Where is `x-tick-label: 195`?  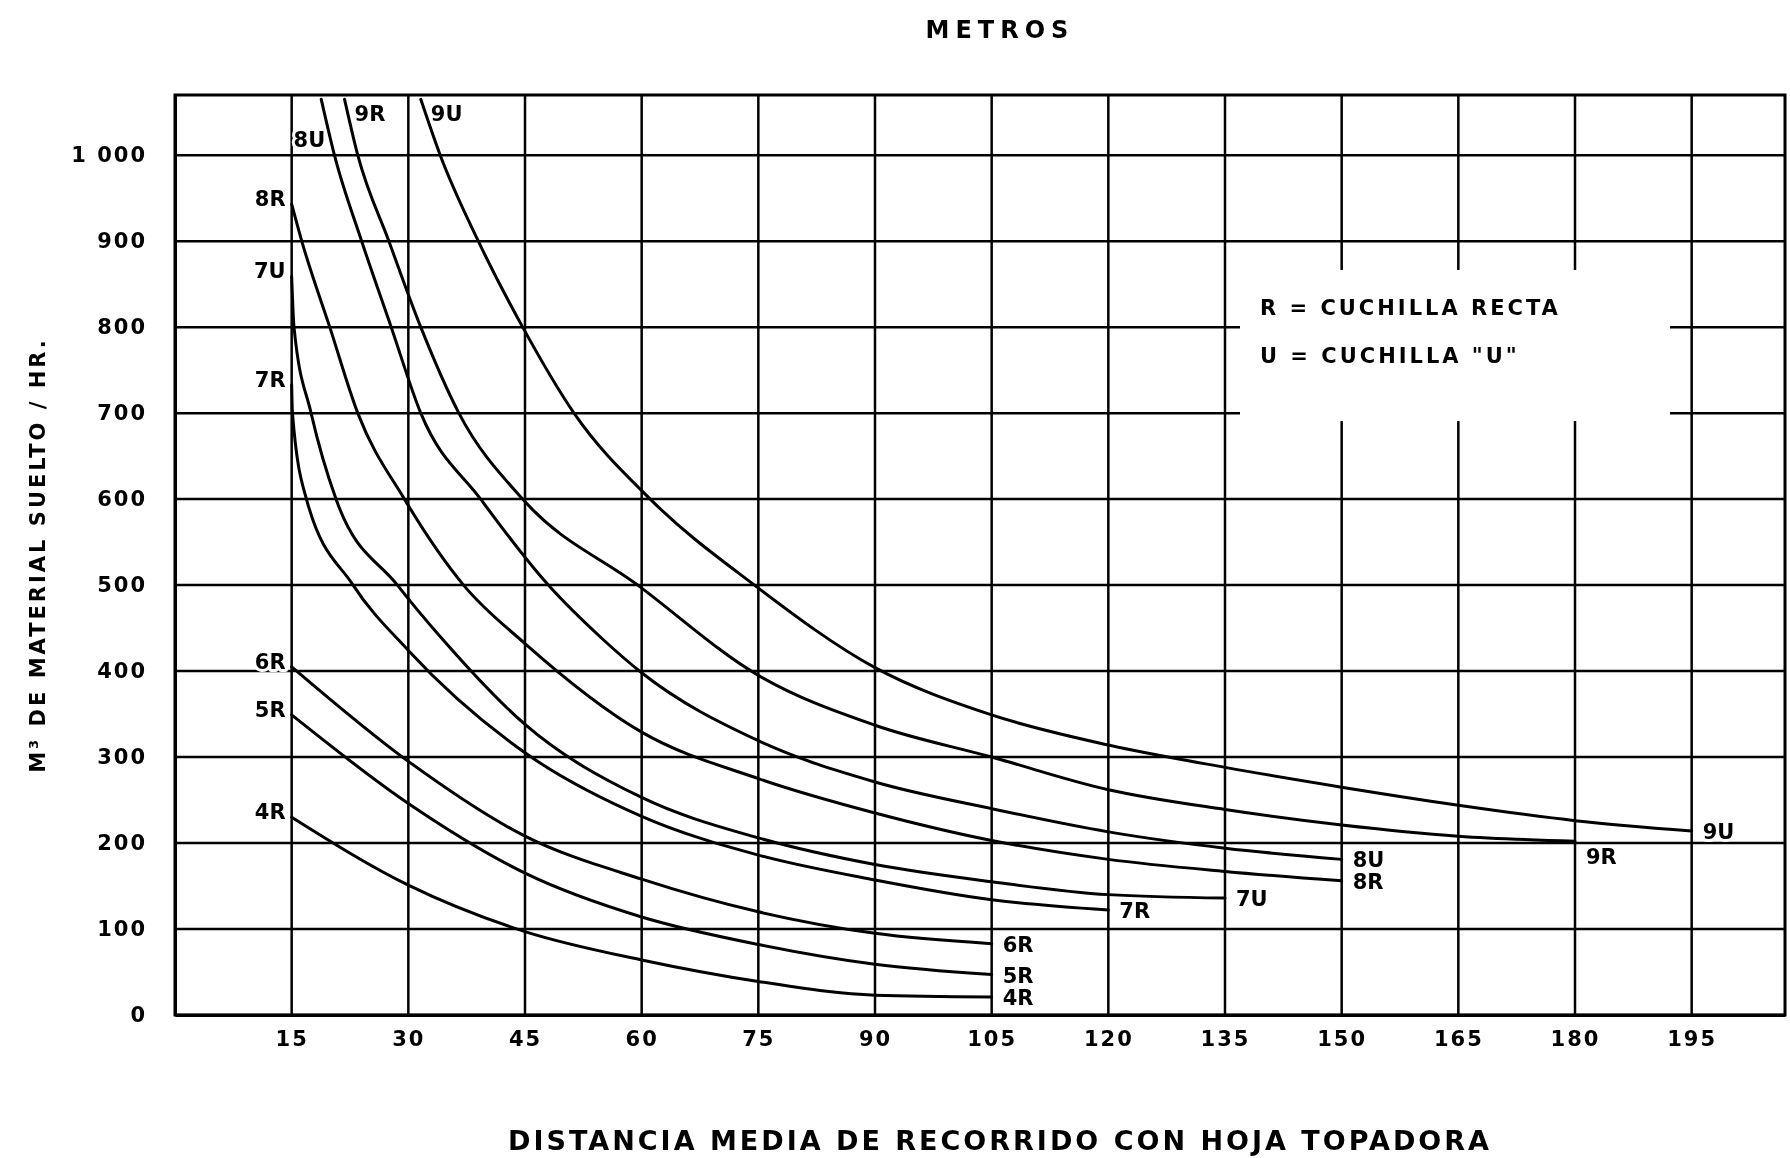
x-tick-label: 195 is located at coordinates (1692, 1038).